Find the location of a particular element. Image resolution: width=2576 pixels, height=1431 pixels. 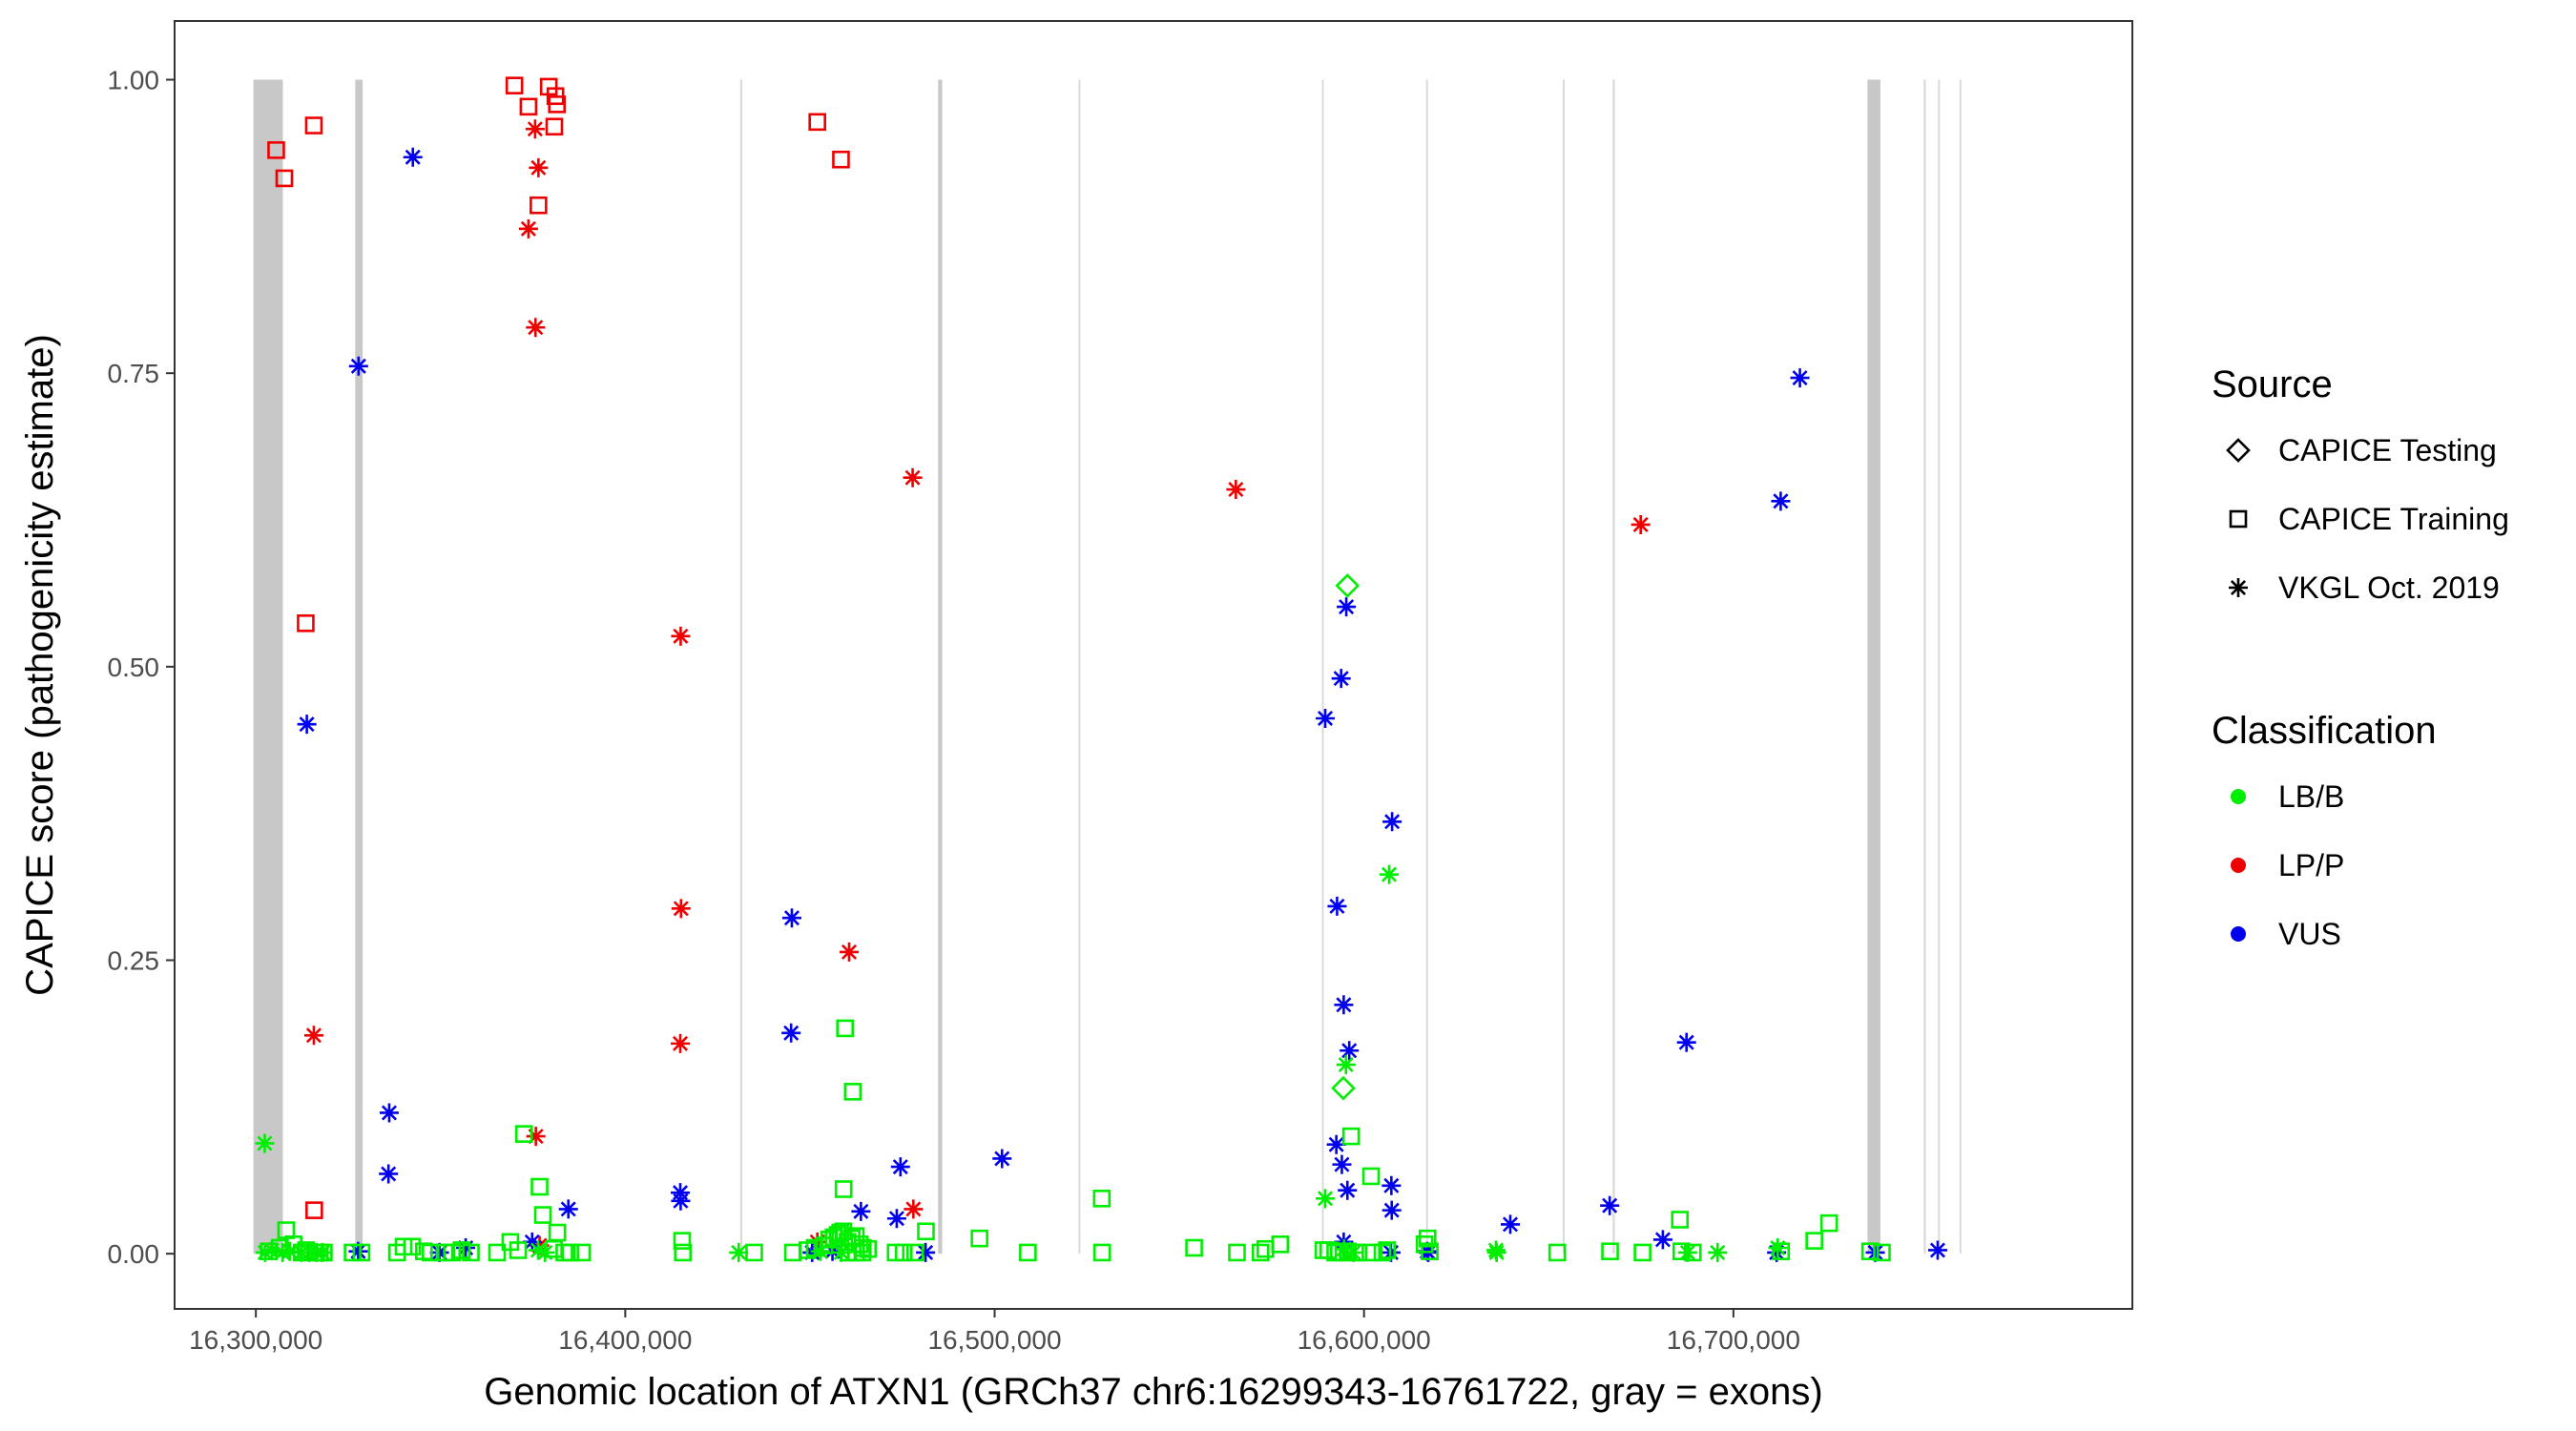

legend-label: CAPICE Testing is located at coordinates (2387, 450).